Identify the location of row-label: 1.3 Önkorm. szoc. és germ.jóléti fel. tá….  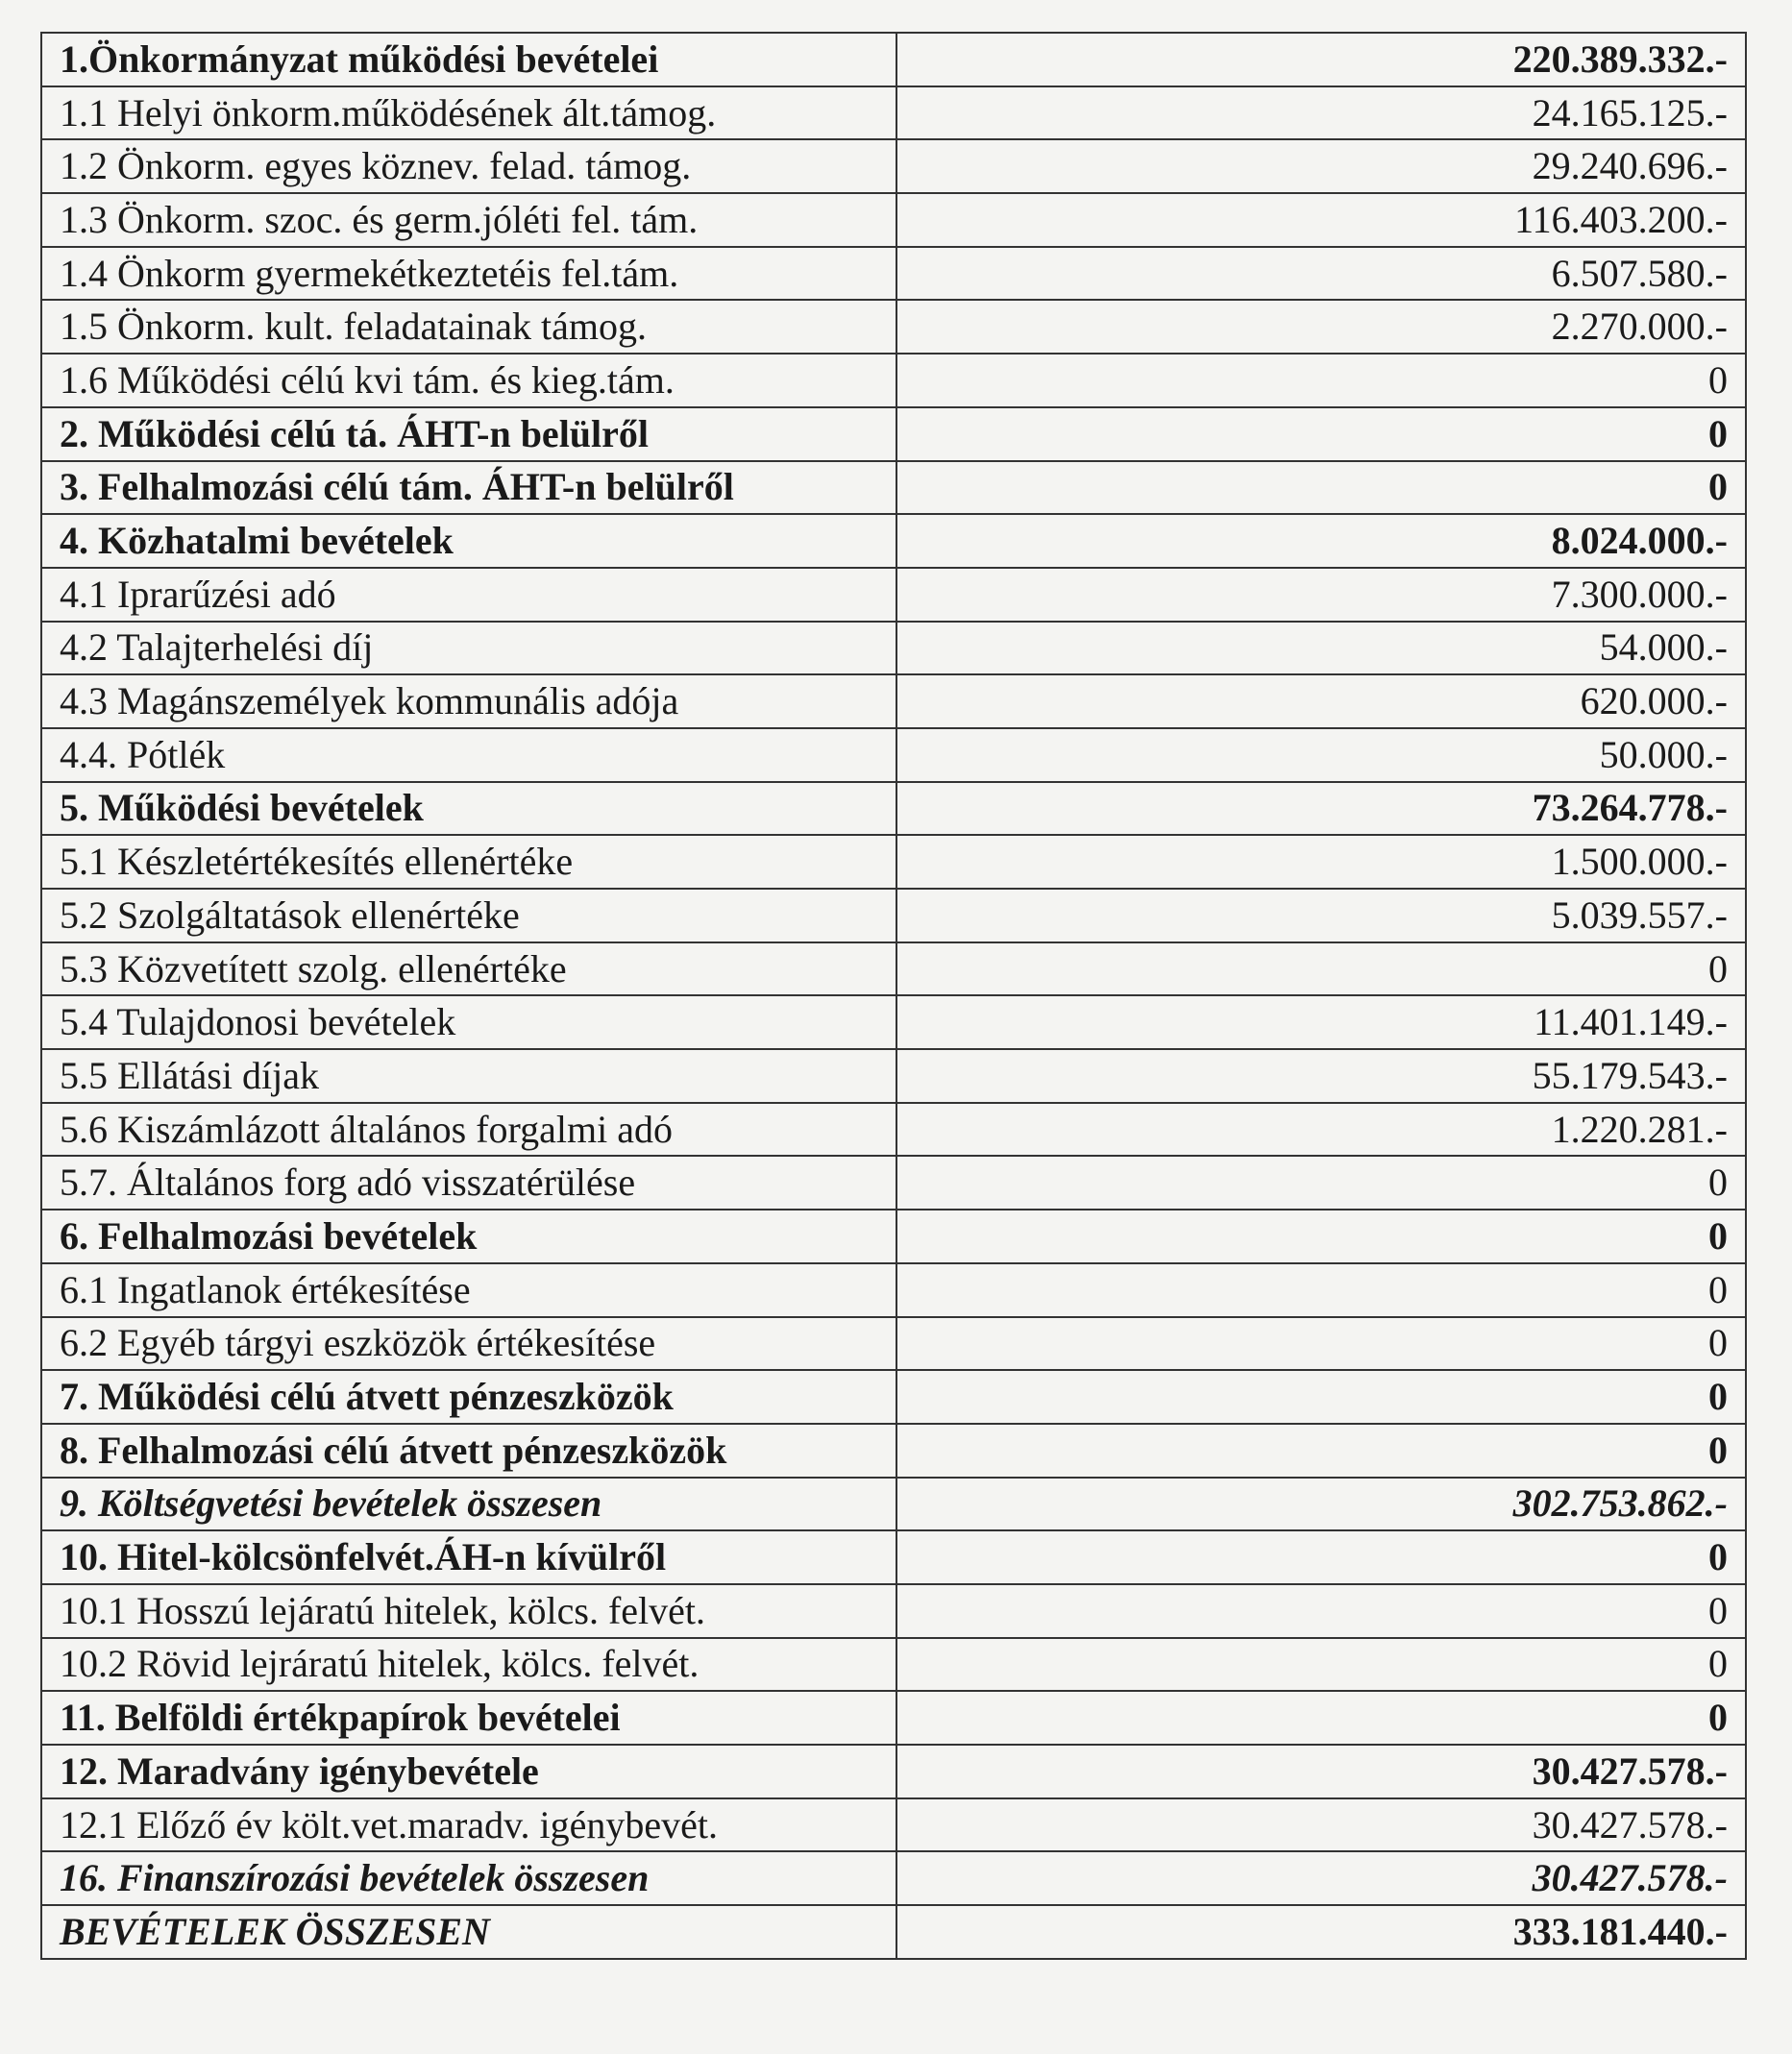
(469, 220).